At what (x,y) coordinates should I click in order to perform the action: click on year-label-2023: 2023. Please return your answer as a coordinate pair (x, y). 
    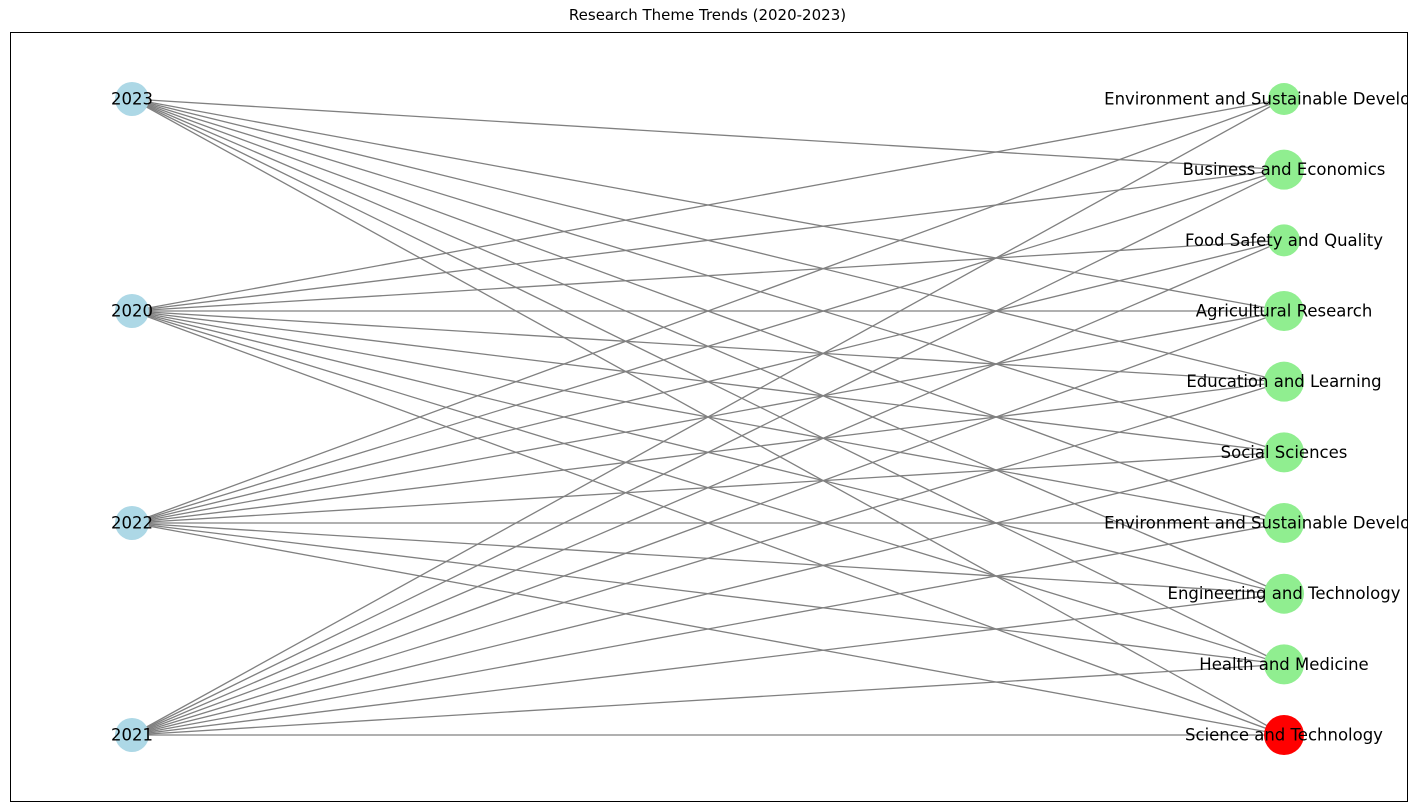
    Looking at the image, I should click on (132, 99).